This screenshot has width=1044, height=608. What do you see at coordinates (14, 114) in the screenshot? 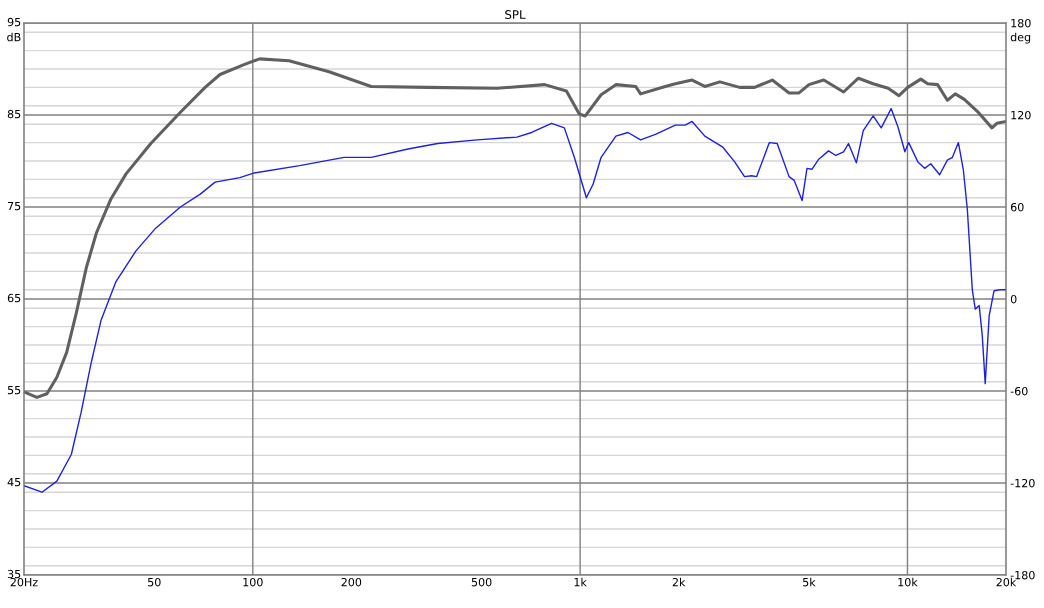
I see `y-tick-label: 85` at bounding box center [14, 114].